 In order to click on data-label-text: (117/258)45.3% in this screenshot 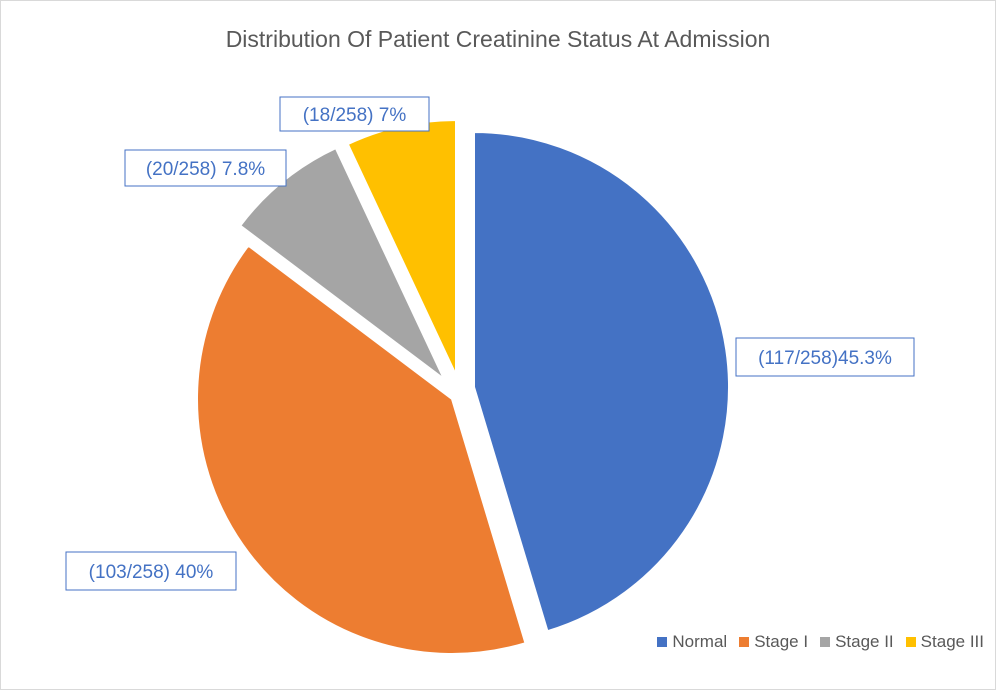, I will do `click(825, 358)`.